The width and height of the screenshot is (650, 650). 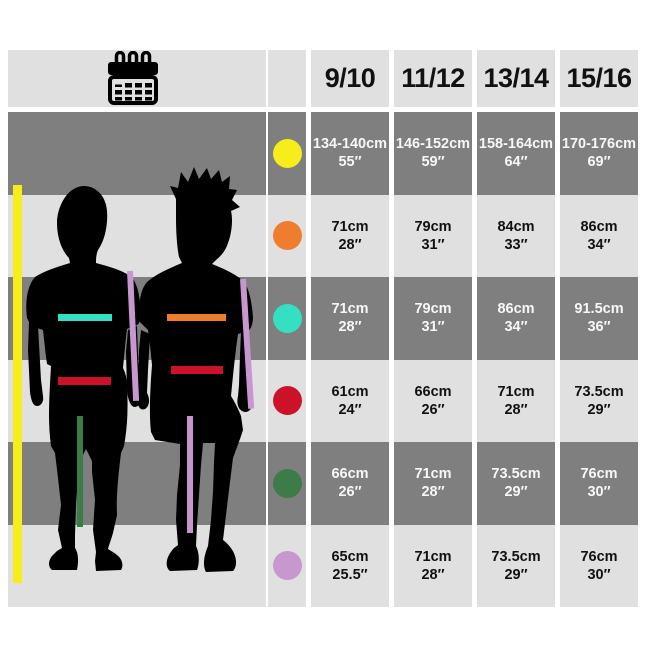 What do you see at coordinates (350, 400) in the screenshot?
I see `size-cell: 61cm 24″` at bounding box center [350, 400].